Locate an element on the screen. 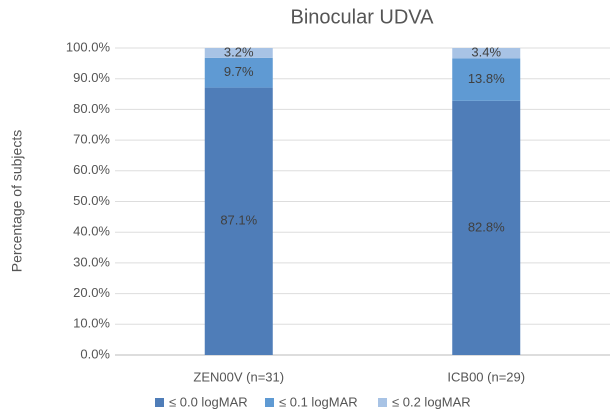 Image resolution: width=612 pixels, height=416 pixels. y-axis-label: Percentage of subjects is located at coordinates (17, 201).